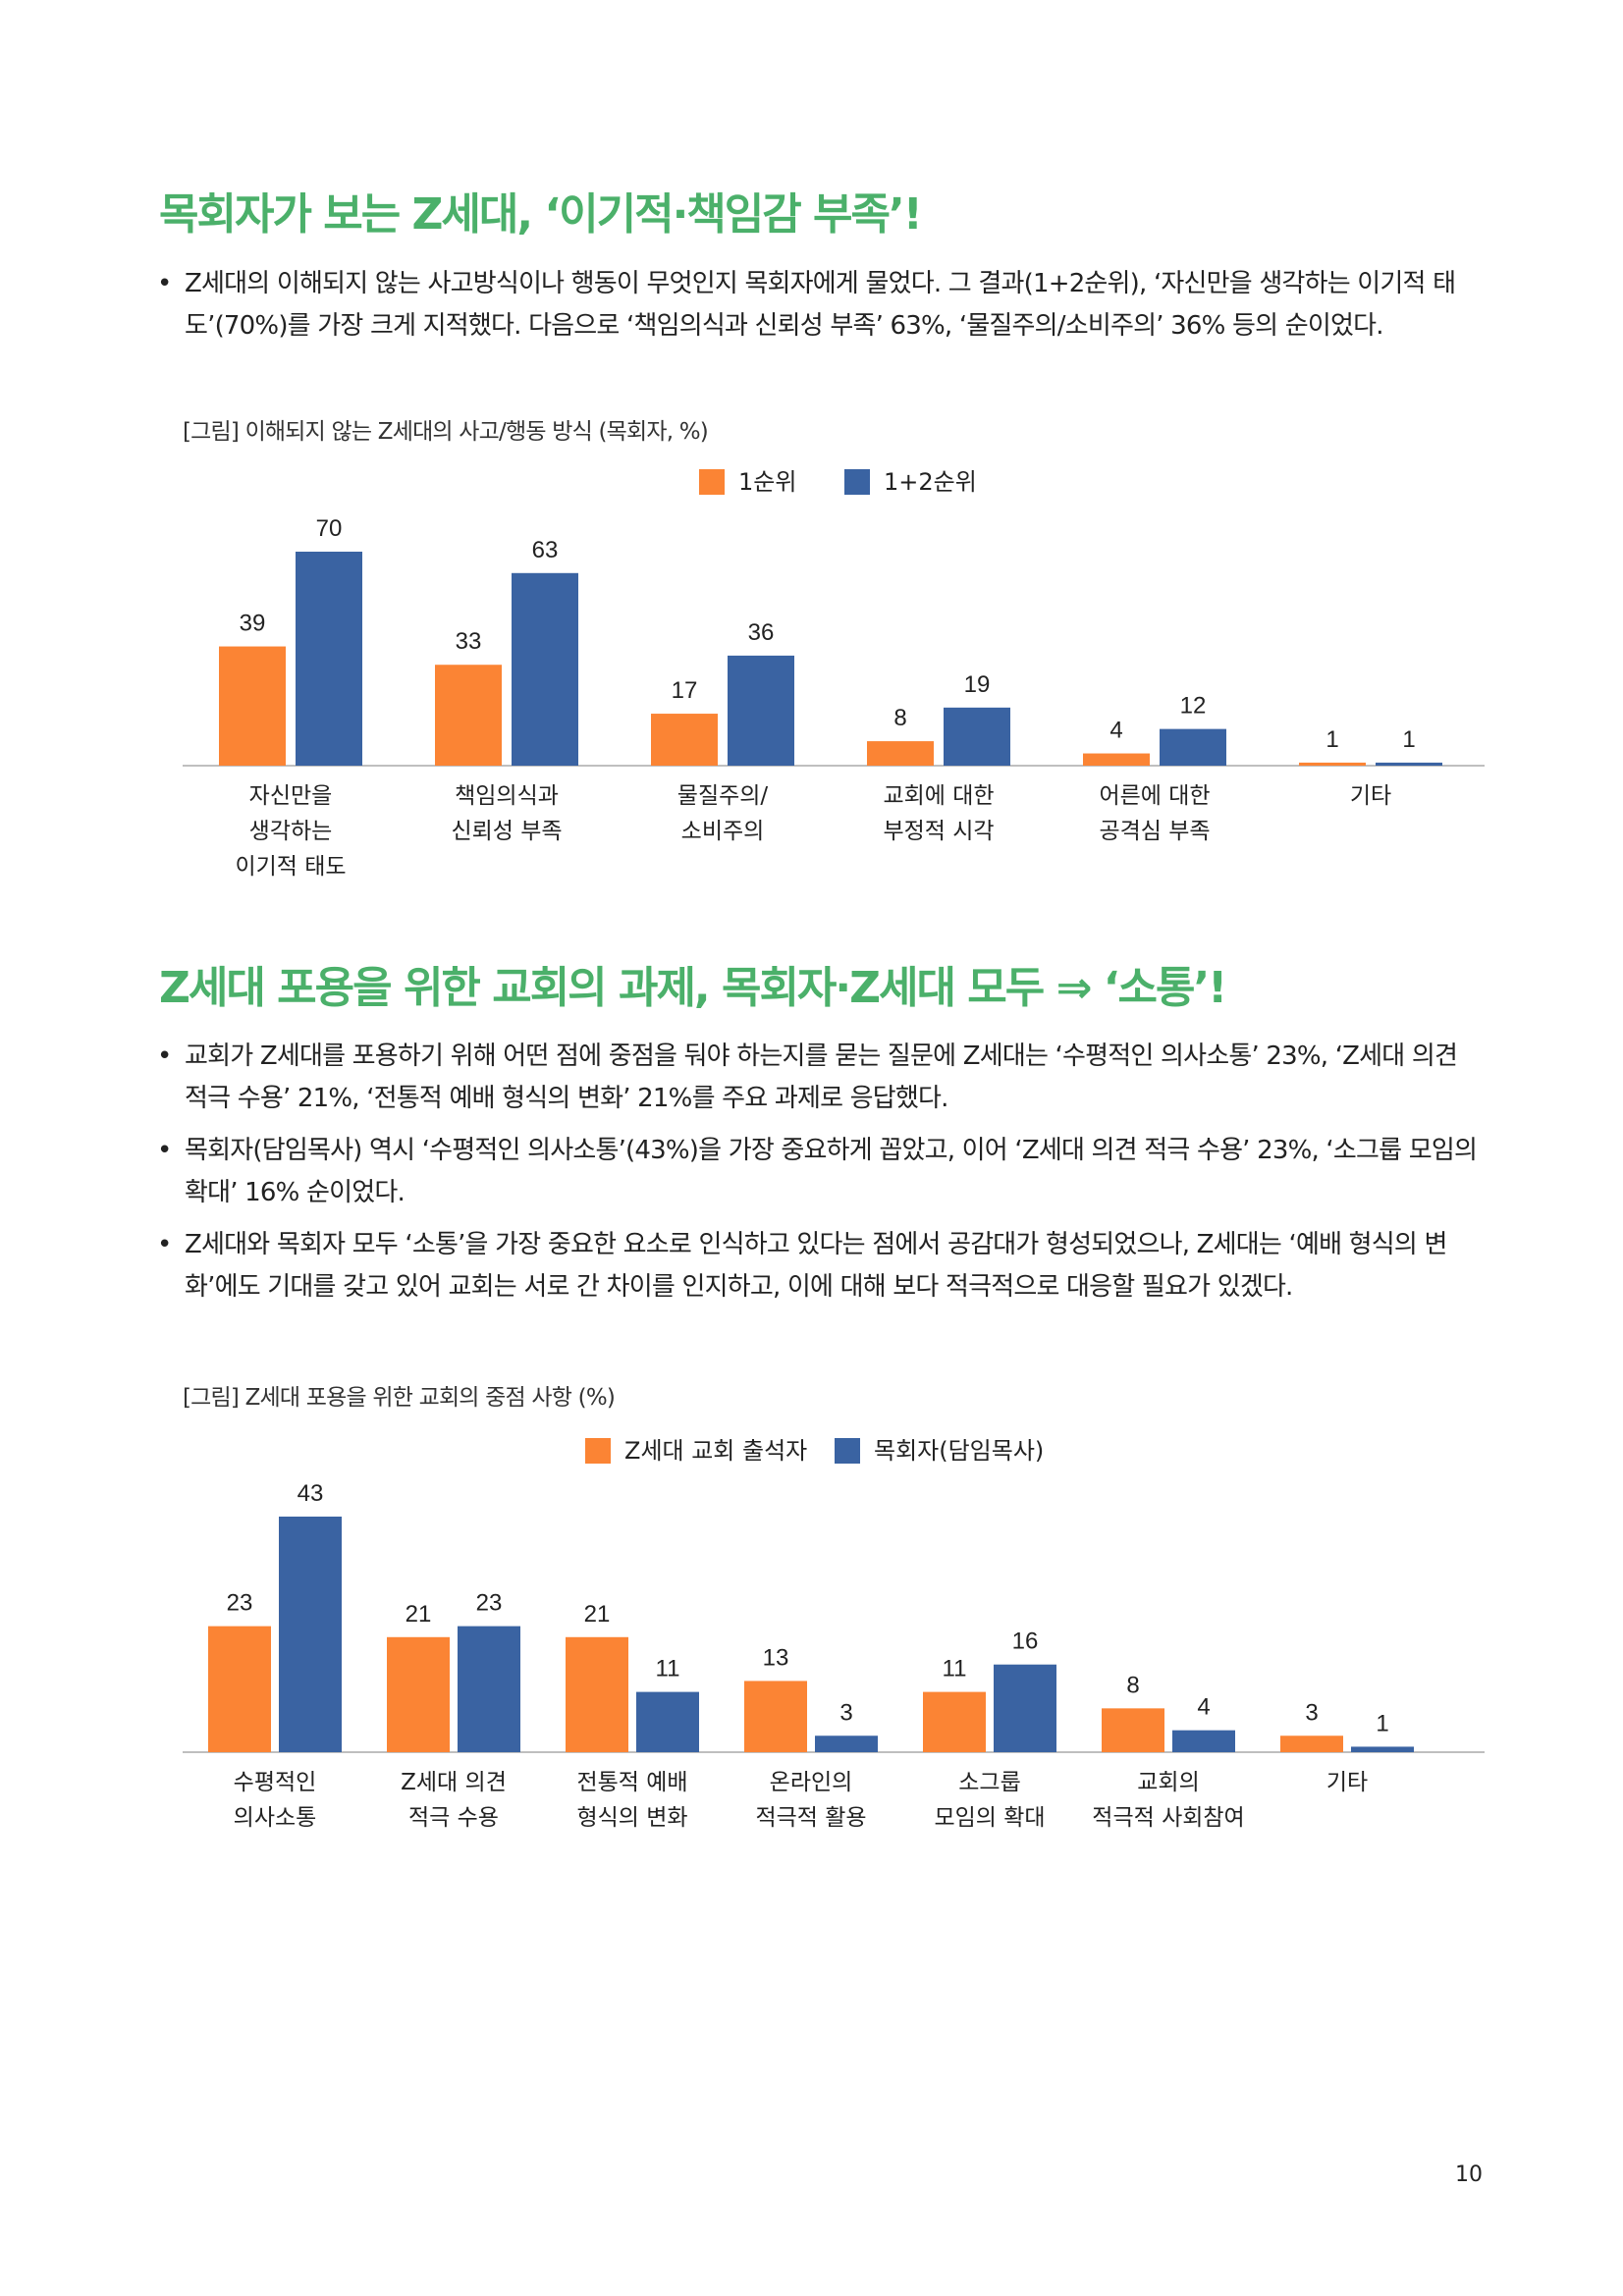 This screenshot has width=1623, height=2296. Describe the element at coordinates (275, 1818) in the screenshot. I see `x-tick-label: 의사소통` at that location.